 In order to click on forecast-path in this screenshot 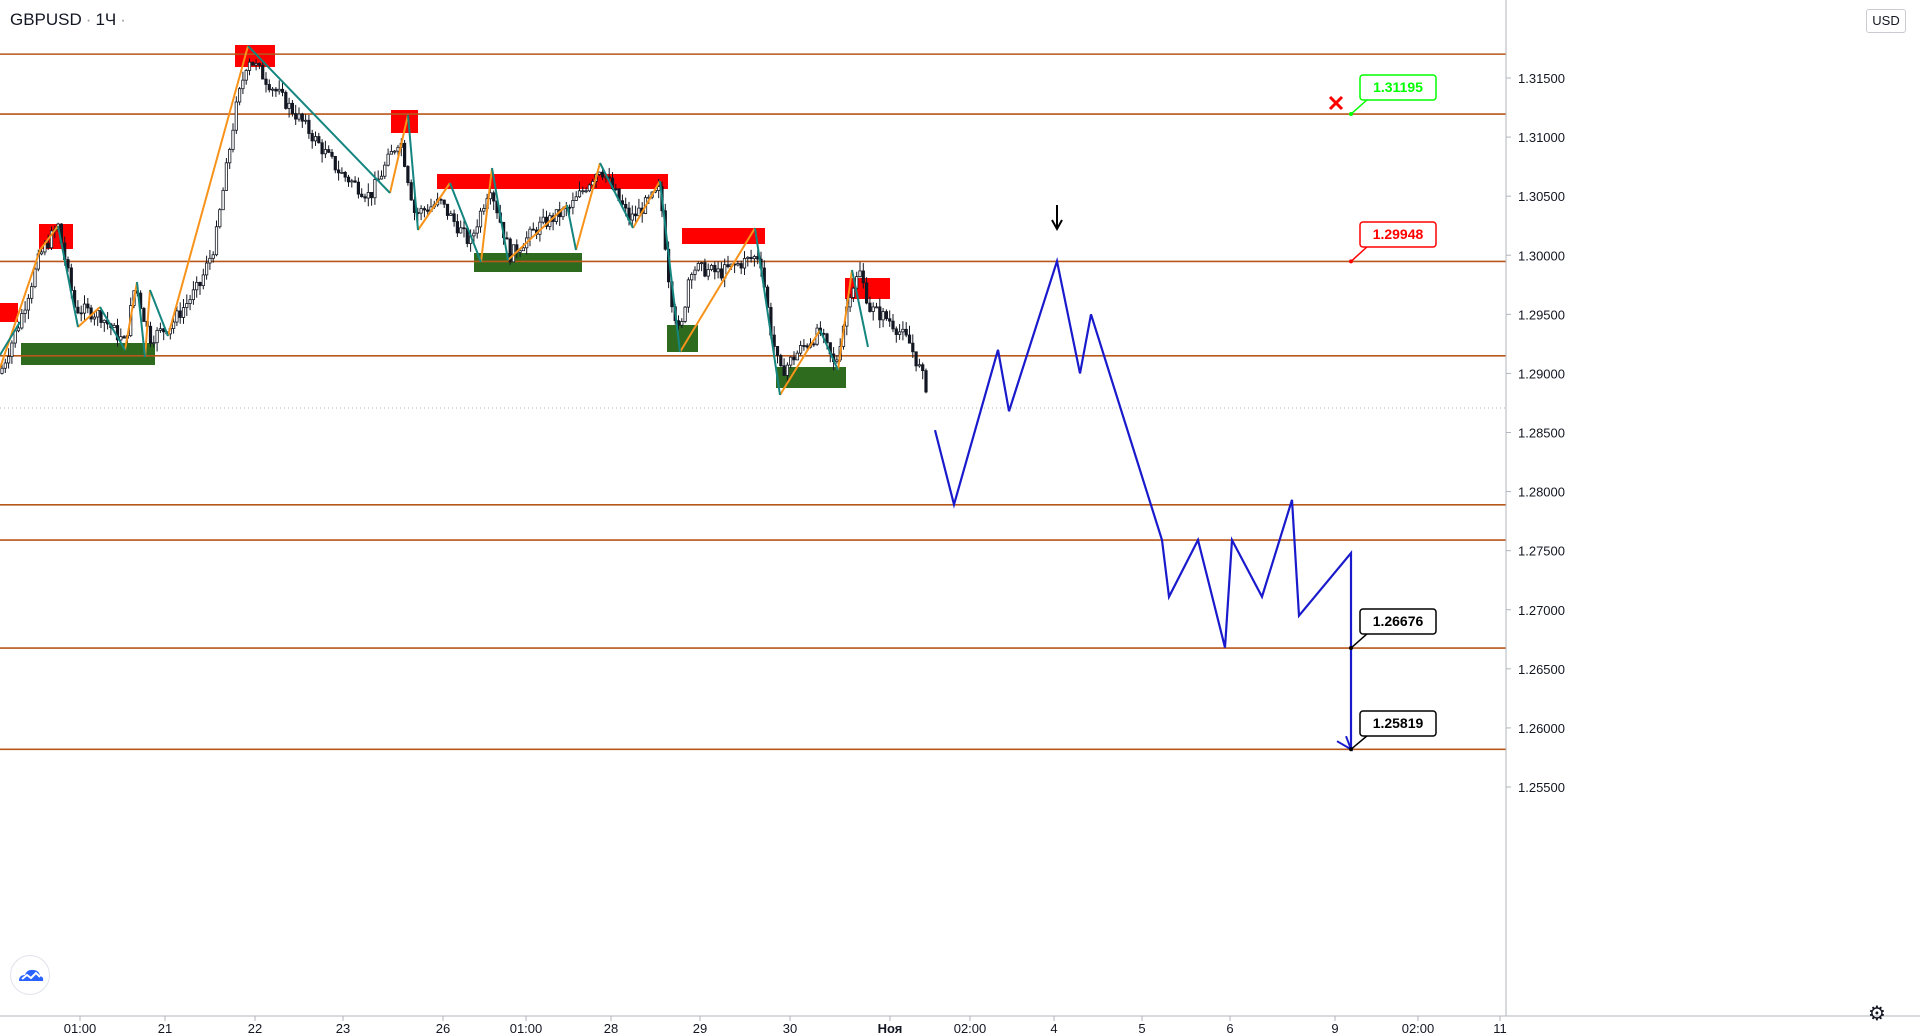, I will do `click(1143, 503)`.